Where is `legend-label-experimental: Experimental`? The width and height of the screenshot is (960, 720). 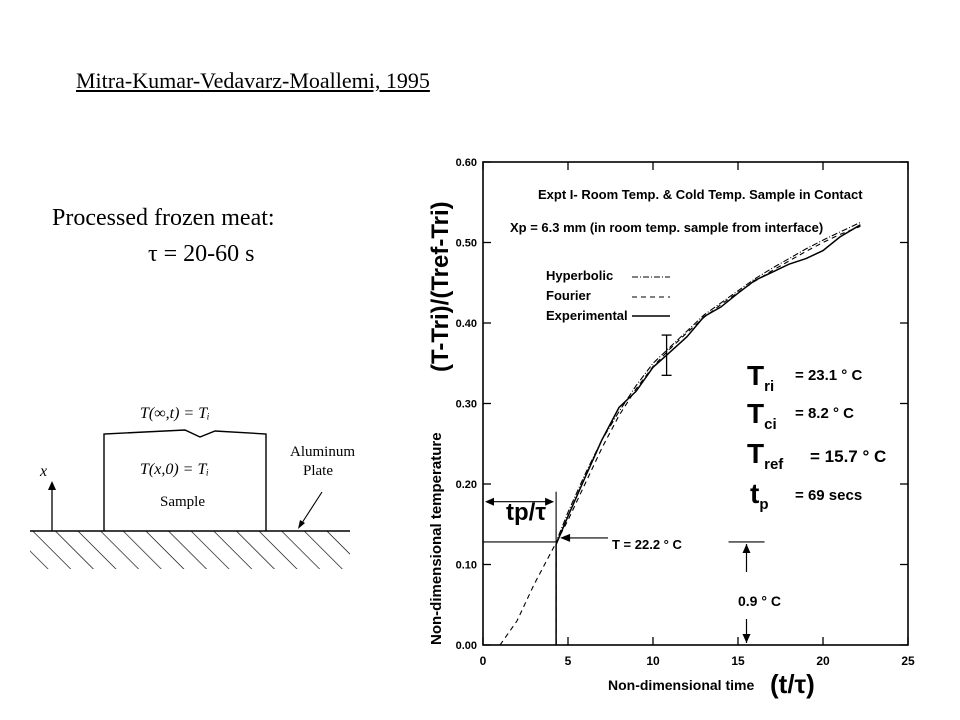 legend-label-experimental: Experimental is located at coordinates (587, 315).